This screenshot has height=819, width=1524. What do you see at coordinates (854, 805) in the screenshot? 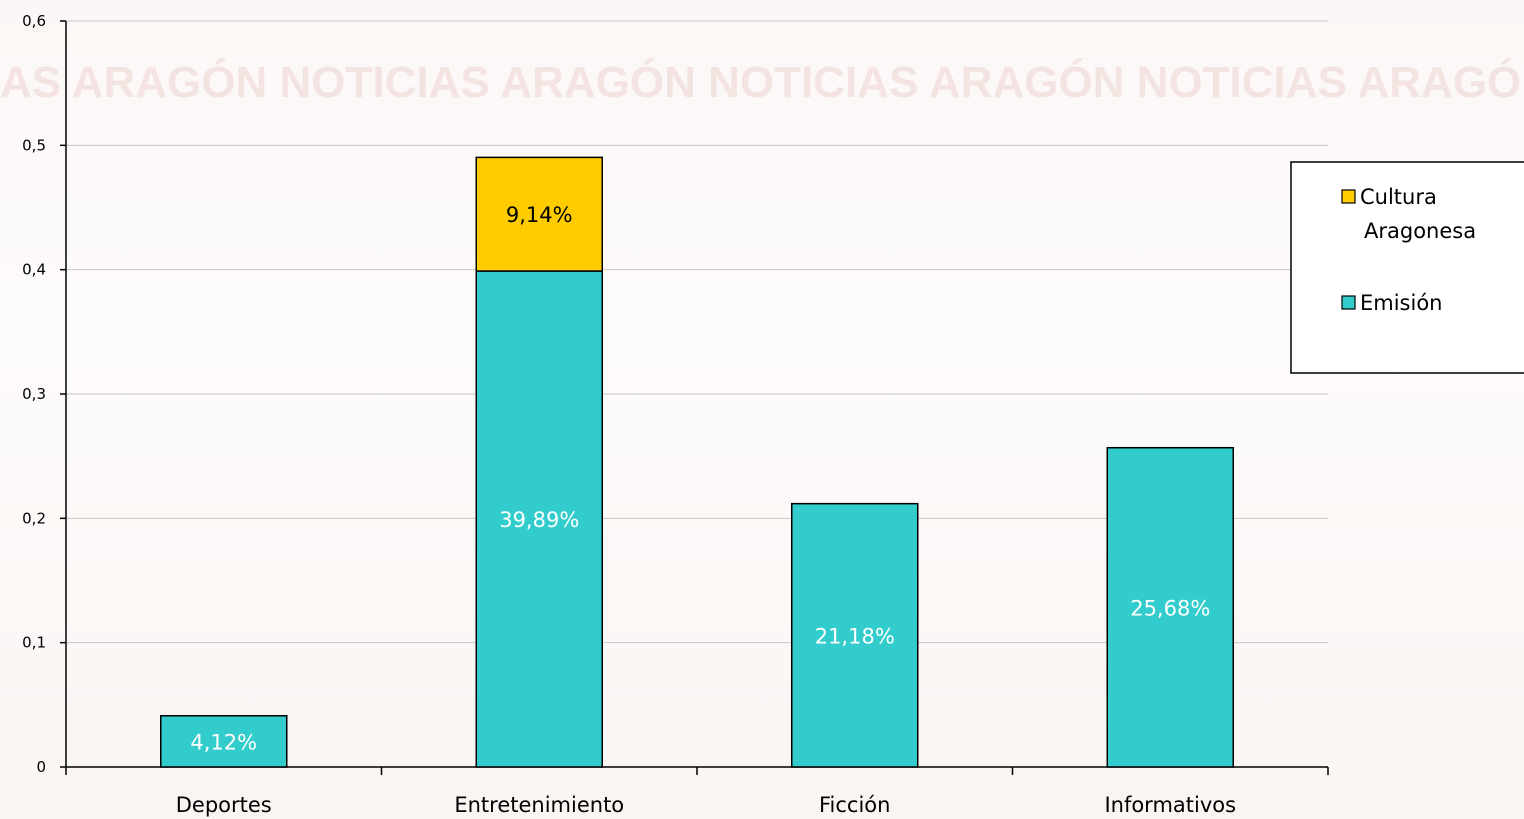
I see `x-category-label: Ficción` at bounding box center [854, 805].